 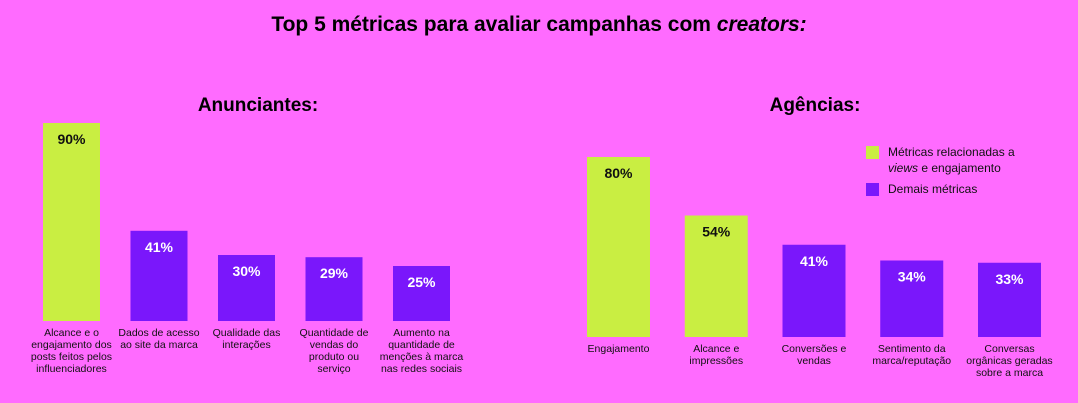 What do you see at coordinates (814, 261) in the screenshot?
I see `value-label-agencias-3: 41%` at bounding box center [814, 261].